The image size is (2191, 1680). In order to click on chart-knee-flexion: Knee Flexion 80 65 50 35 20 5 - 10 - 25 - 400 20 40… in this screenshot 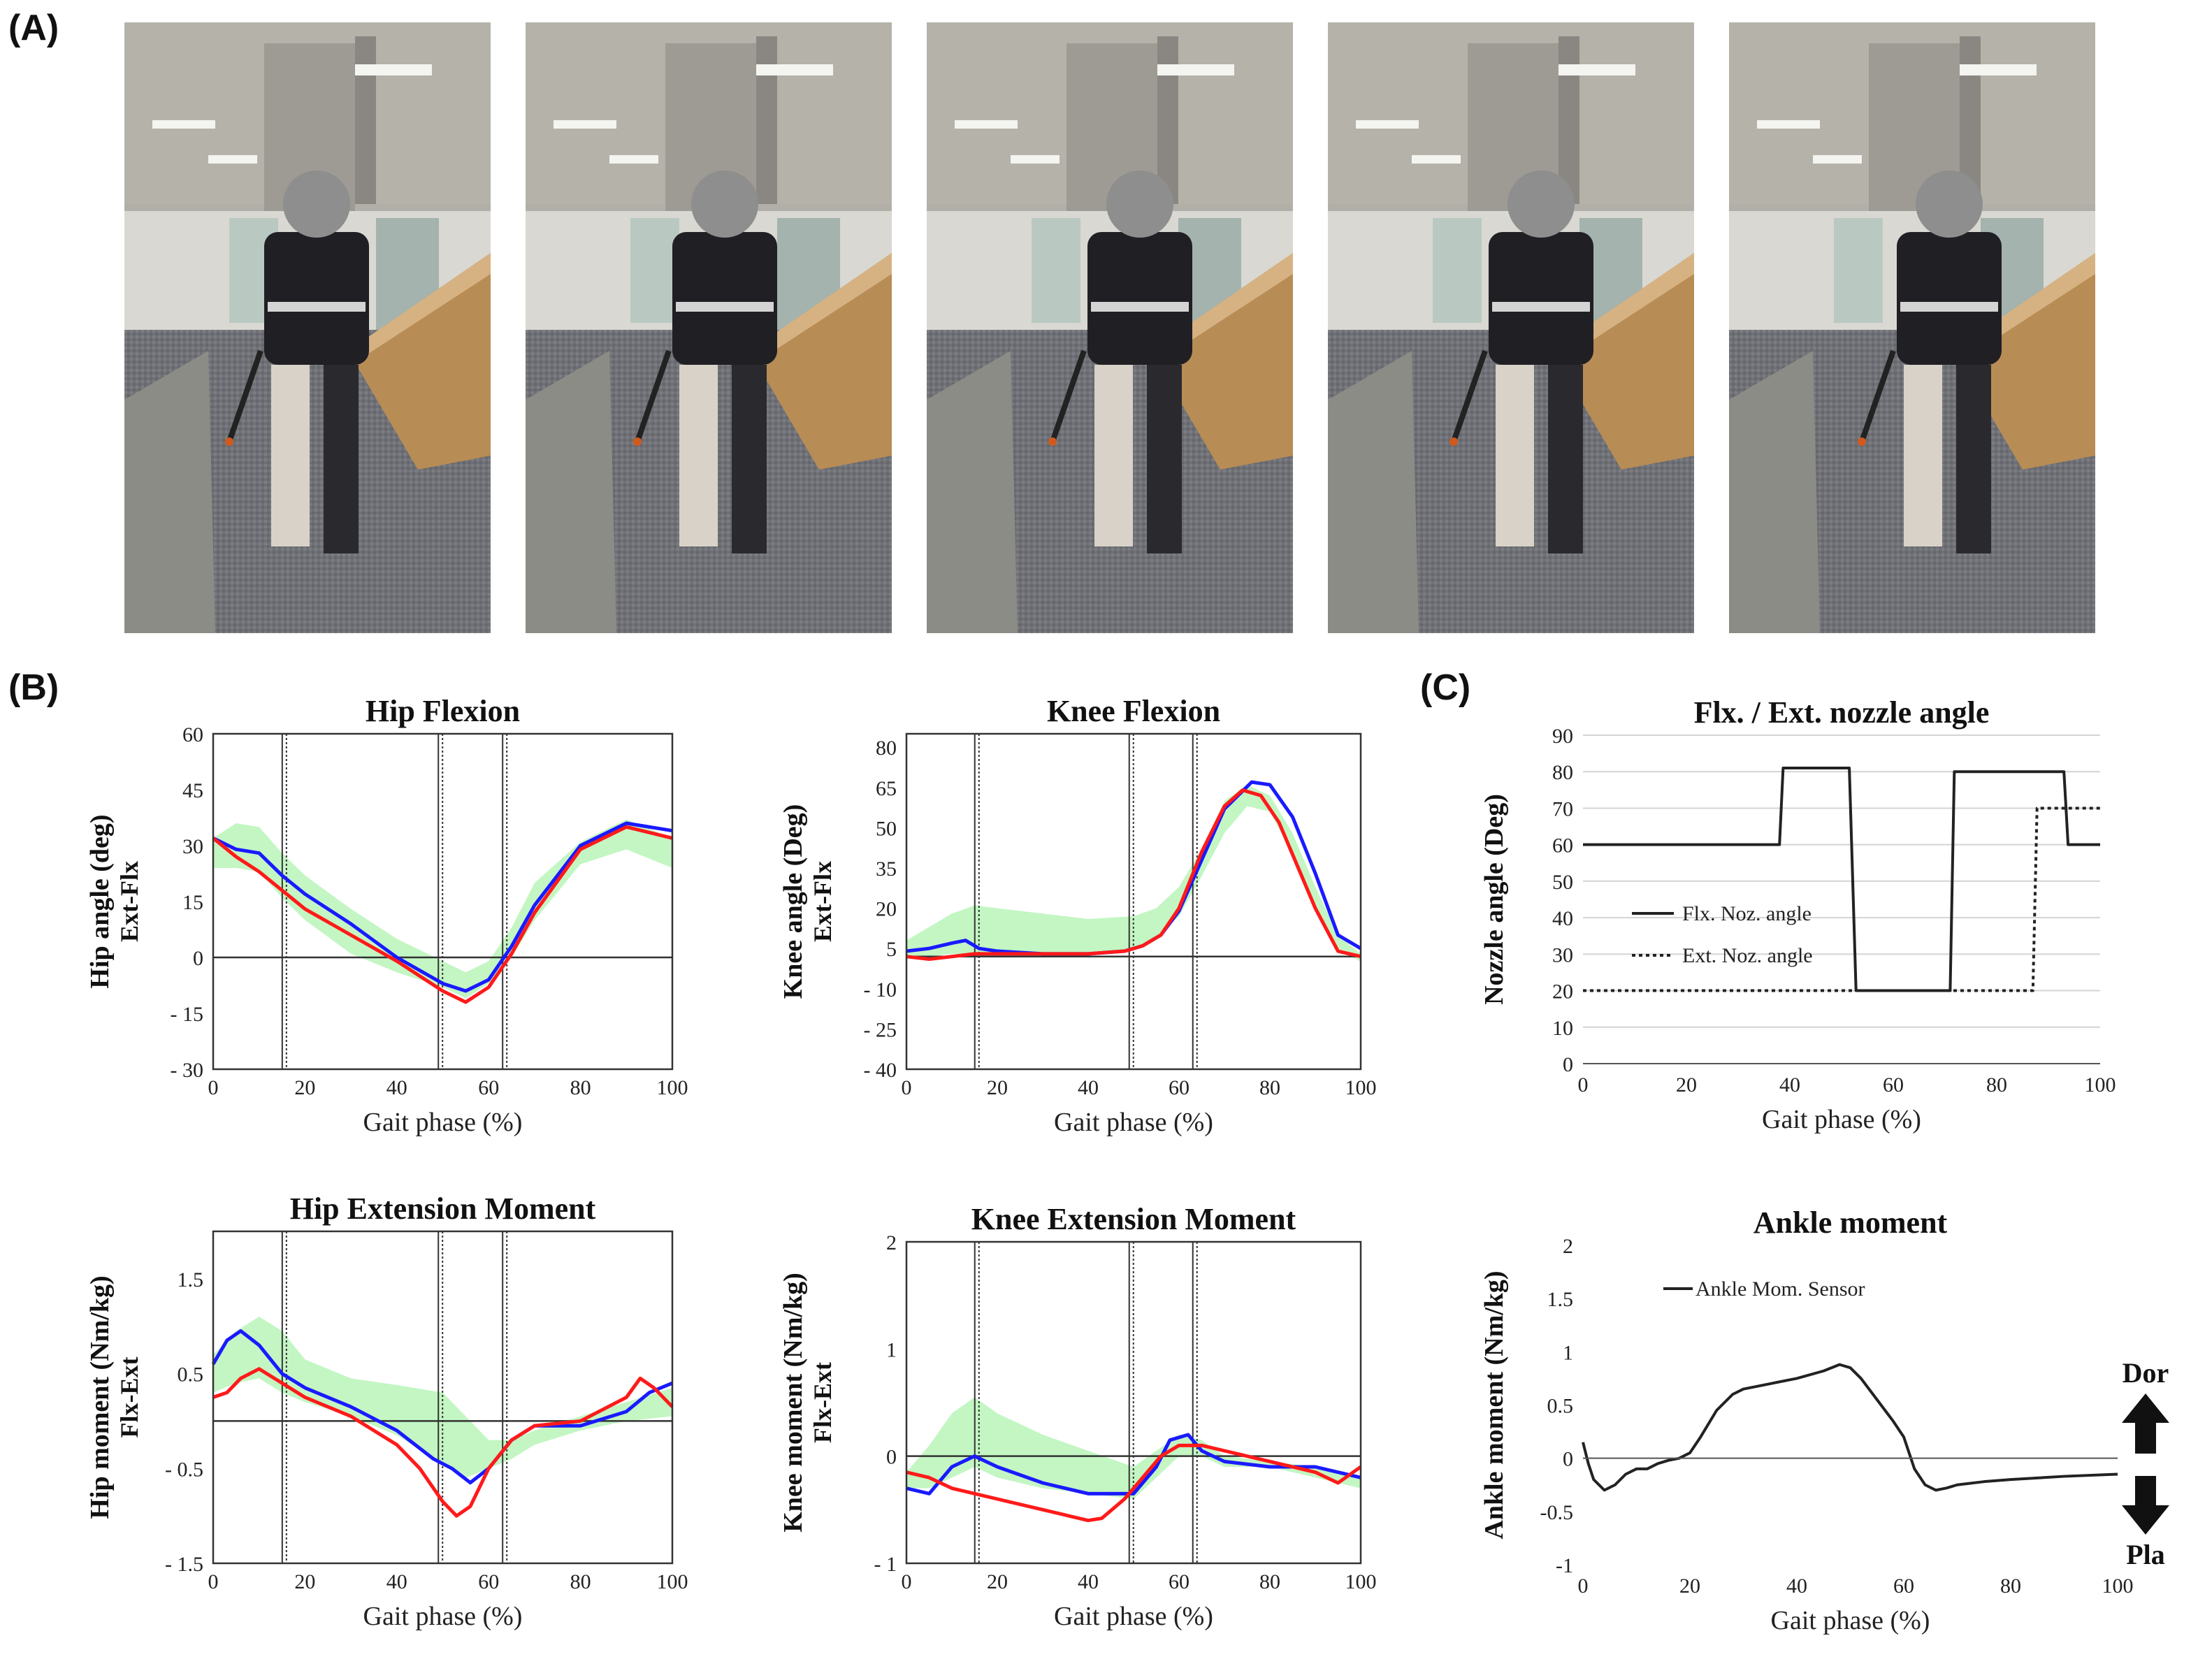, I will do `click(1078, 915)`.